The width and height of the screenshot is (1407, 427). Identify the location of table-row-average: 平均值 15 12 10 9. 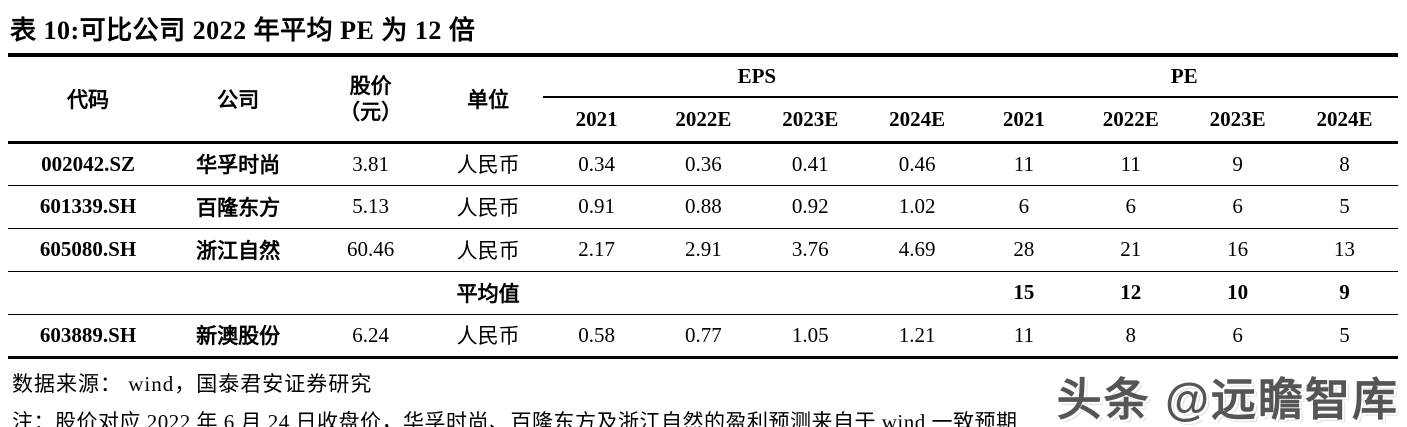
(703, 293).